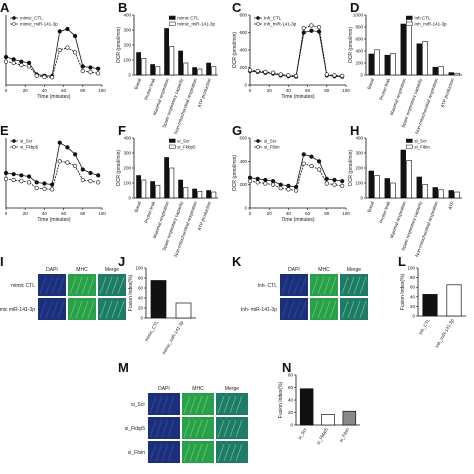  What do you see at coordinates (424, 327) in the screenshot?
I see `x-tick-label: Inh_CTL` at bounding box center [424, 327].